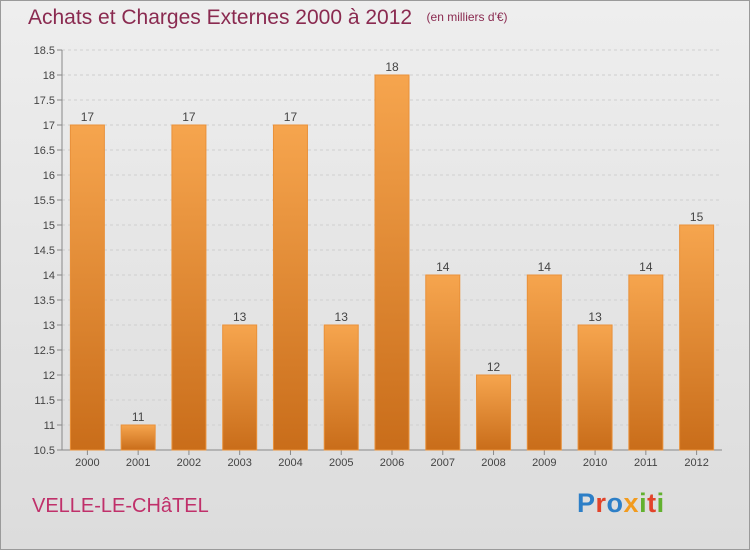  I want to click on logo-text: Proxiti, so click(621, 503).